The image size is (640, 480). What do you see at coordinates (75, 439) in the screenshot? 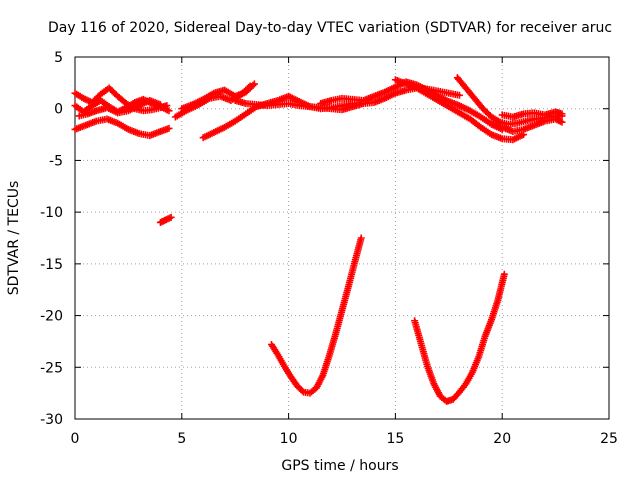
I see `x-tick-label: 0` at bounding box center [75, 439].